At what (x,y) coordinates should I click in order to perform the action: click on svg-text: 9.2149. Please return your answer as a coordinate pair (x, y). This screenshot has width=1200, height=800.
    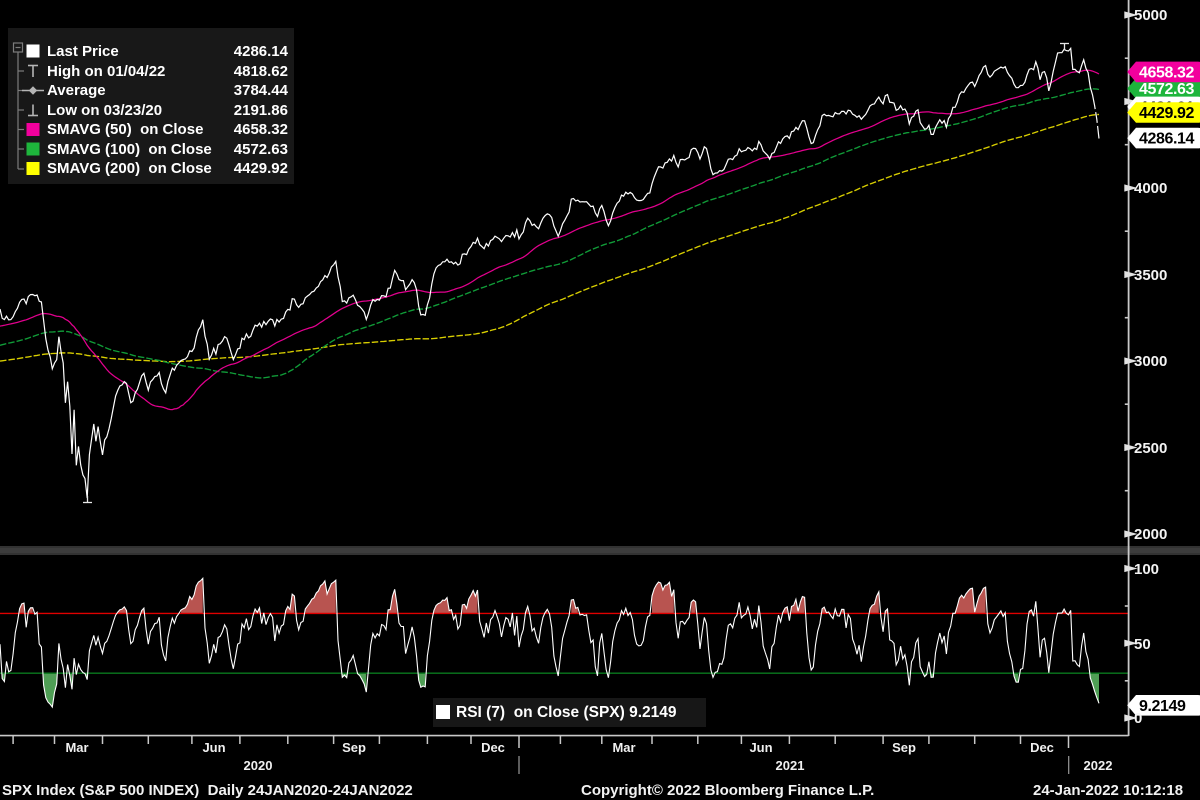
    Looking at the image, I should click on (1162, 706).